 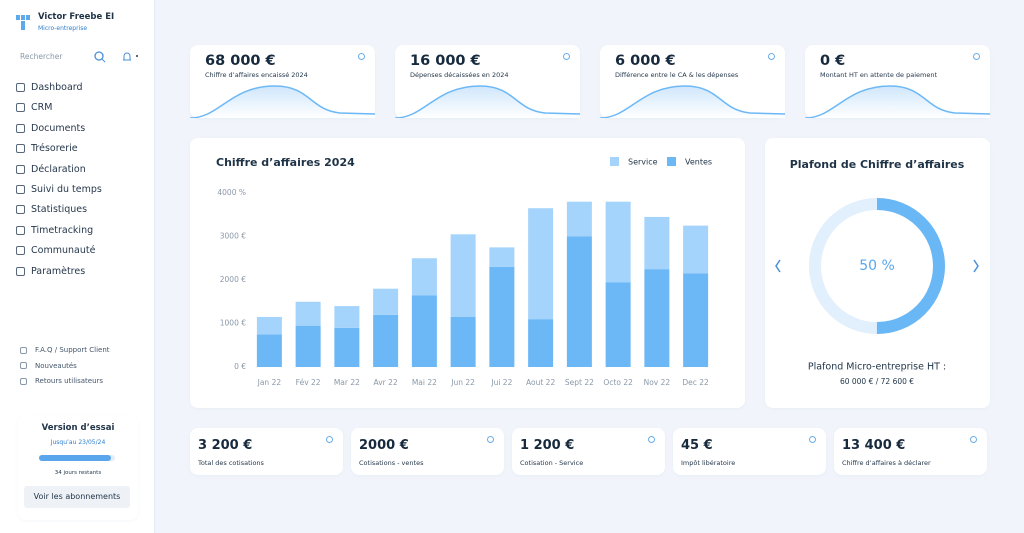 What do you see at coordinates (77, 497) in the screenshot?
I see `subscribe-button: Voir les abonnements` at bounding box center [77, 497].